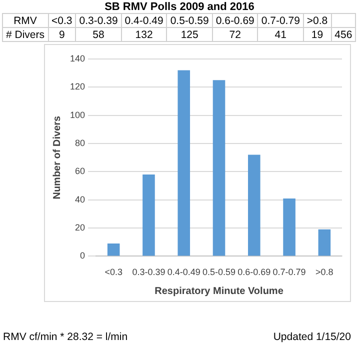  I want to click on y-tick-label: 40, so click(80, 199).